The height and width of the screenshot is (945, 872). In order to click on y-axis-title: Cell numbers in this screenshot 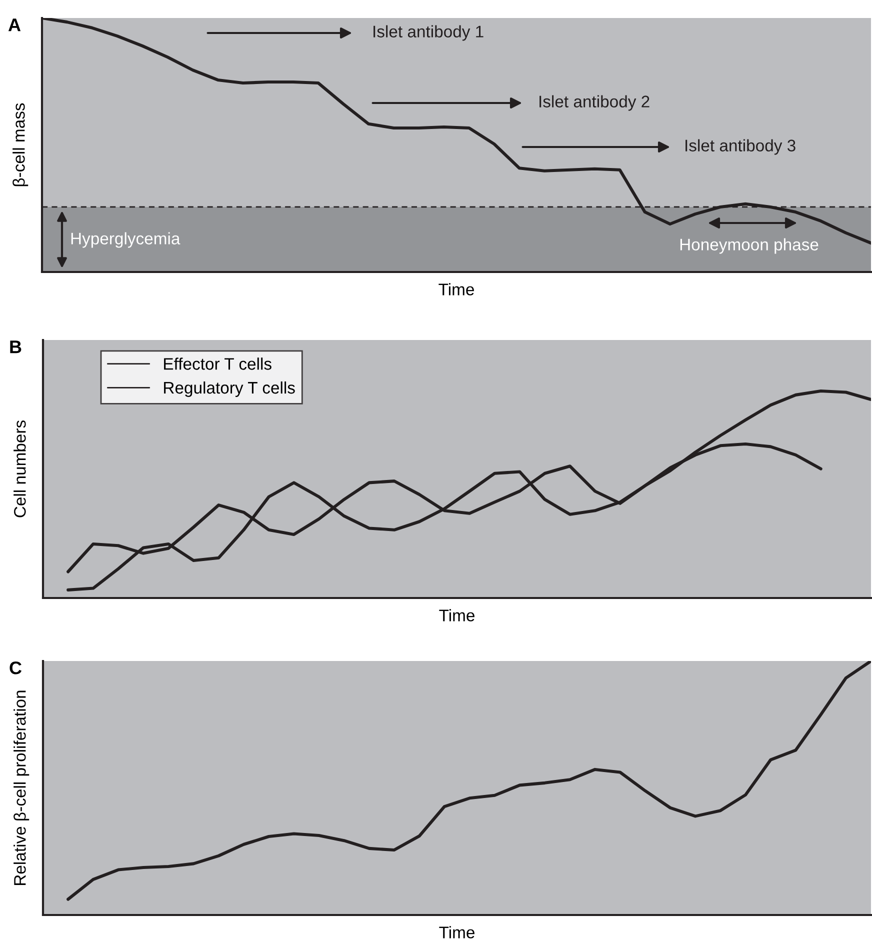, I will do `click(20, 469)`.